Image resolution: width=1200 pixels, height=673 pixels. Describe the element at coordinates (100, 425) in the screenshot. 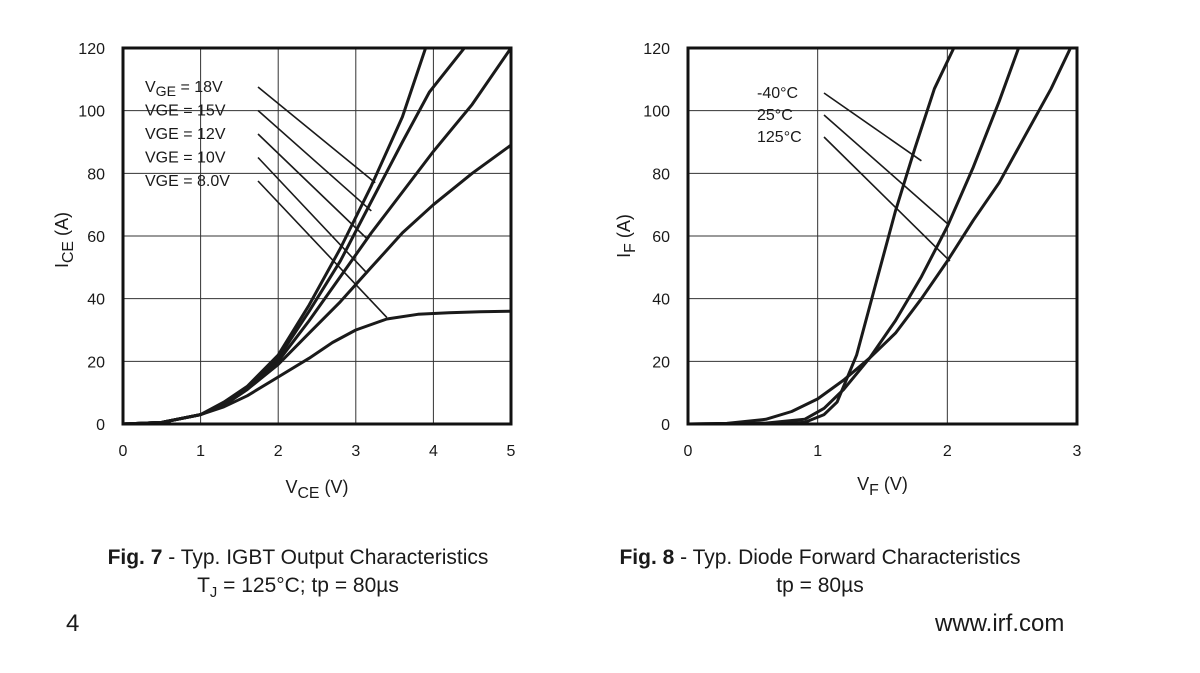

I see `fig7-ytick-label: 0` at that location.